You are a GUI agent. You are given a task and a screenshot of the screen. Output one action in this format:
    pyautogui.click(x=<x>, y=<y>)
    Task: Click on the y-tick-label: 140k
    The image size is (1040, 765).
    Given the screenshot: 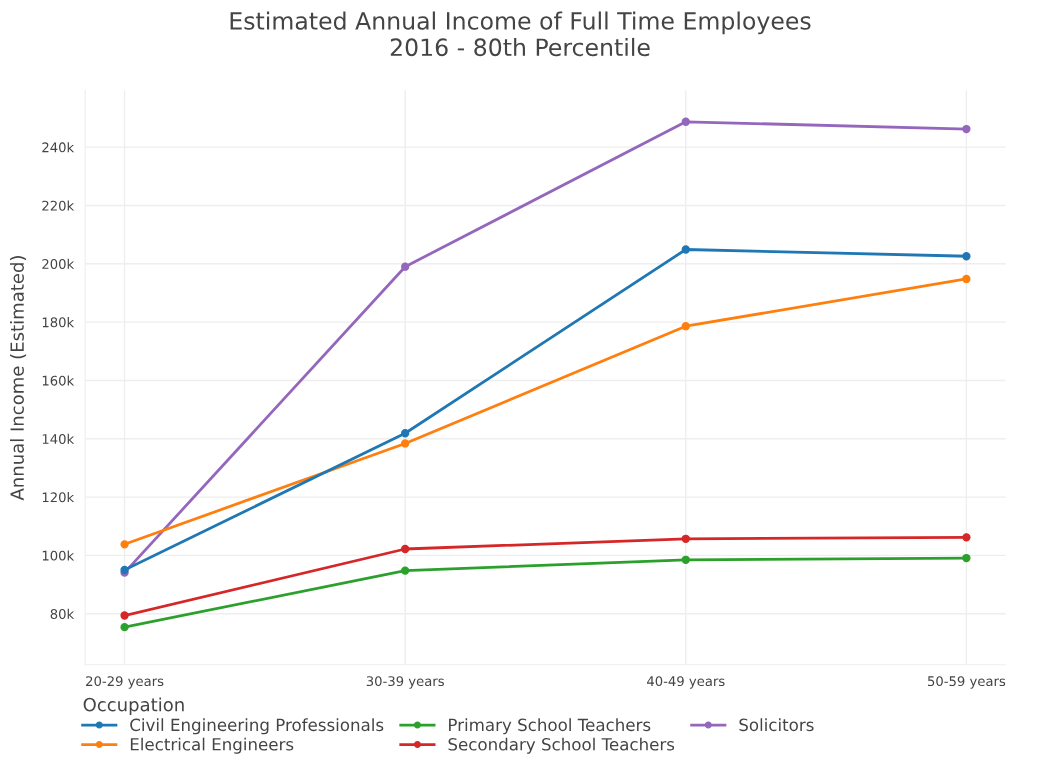 What is the action you would take?
    pyautogui.click(x=58, y=438)
    